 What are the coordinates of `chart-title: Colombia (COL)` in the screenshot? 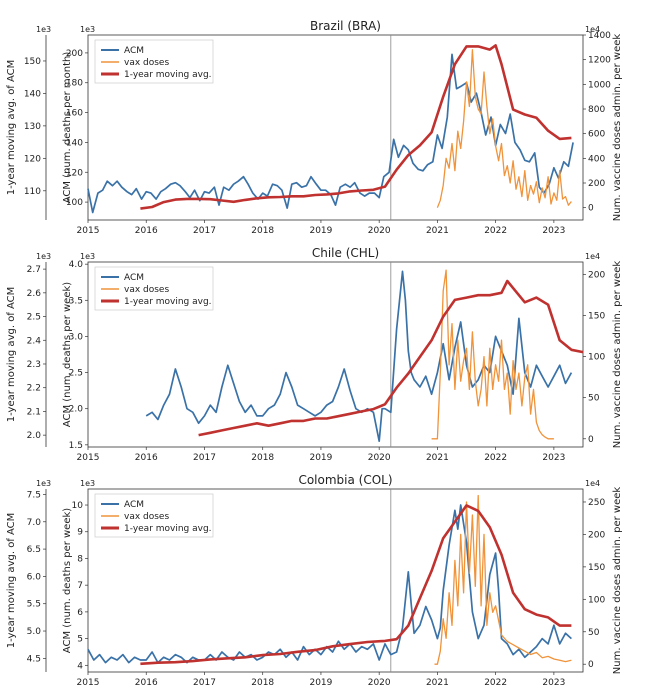 It's located at (345, 480).